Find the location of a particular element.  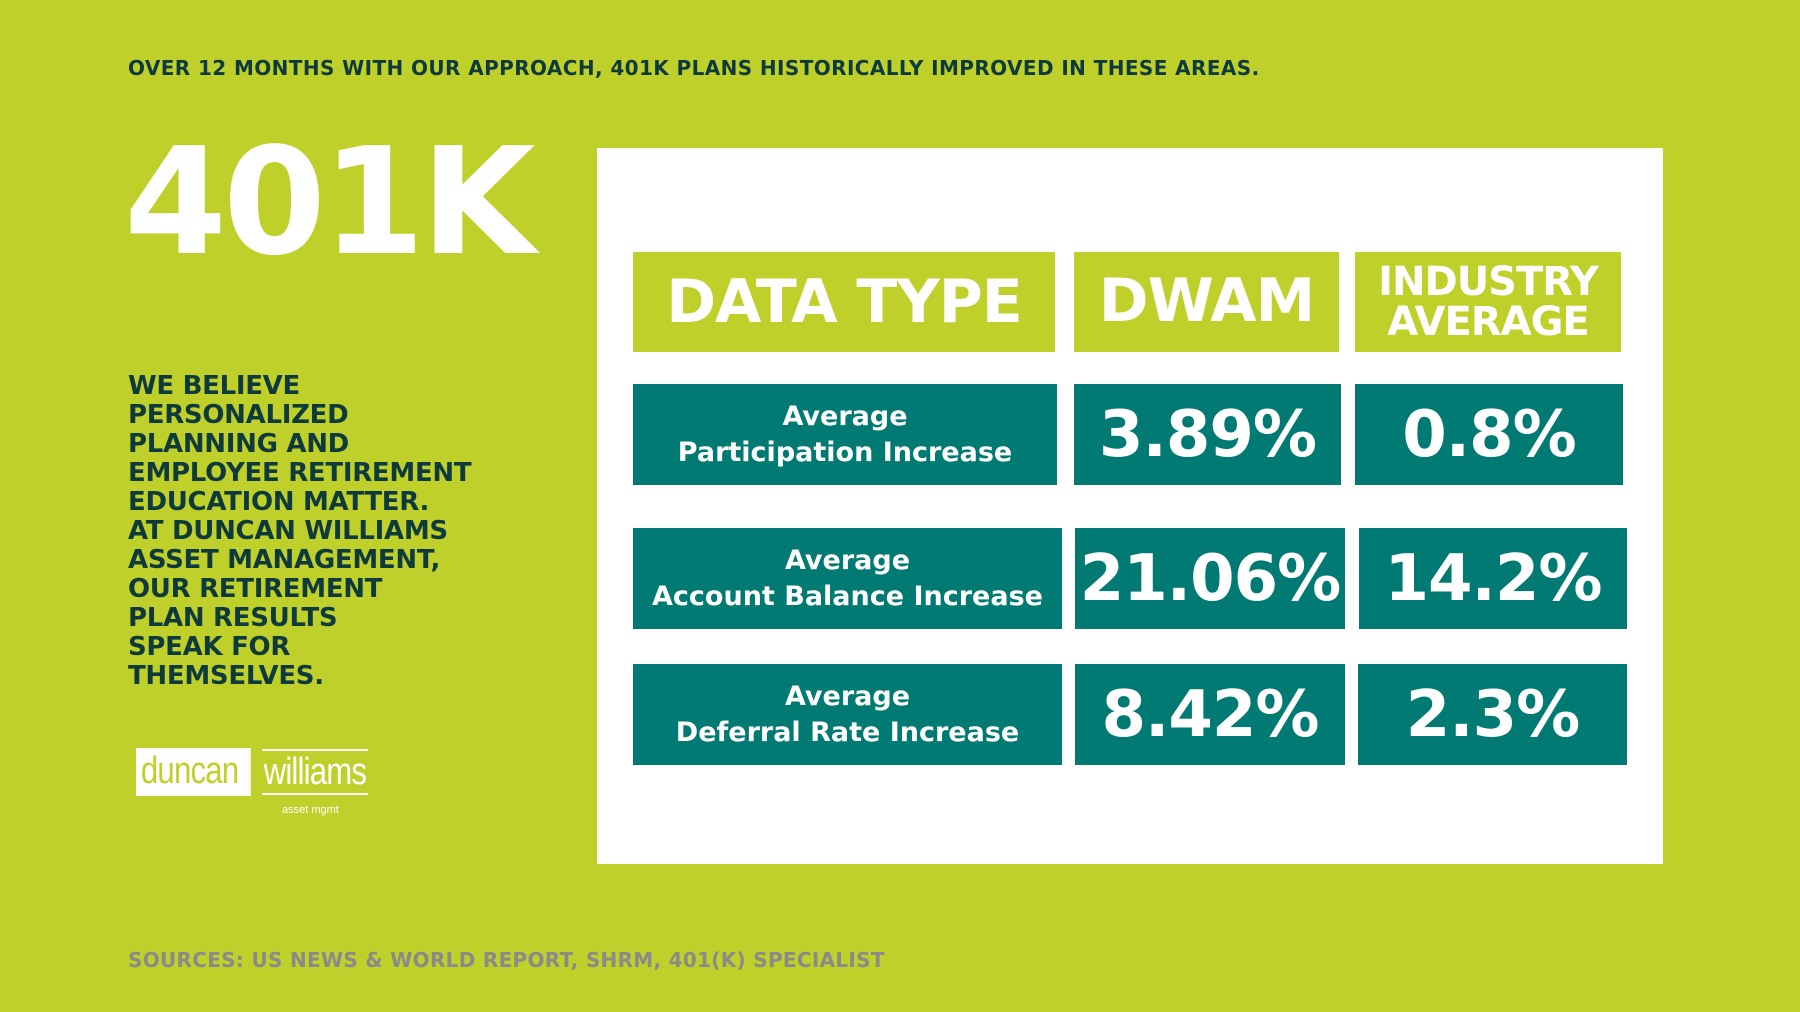

industry-value-text: 0.8% is located at coordinates (1489, 434).